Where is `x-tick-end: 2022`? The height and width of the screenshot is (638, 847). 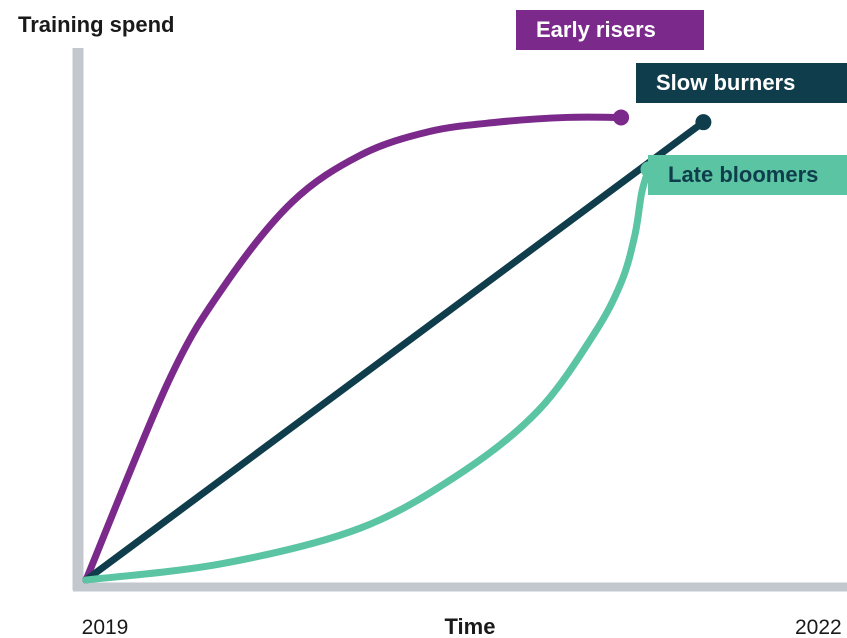
x-tick-end: 2022 is located at coordinates (818, 627).